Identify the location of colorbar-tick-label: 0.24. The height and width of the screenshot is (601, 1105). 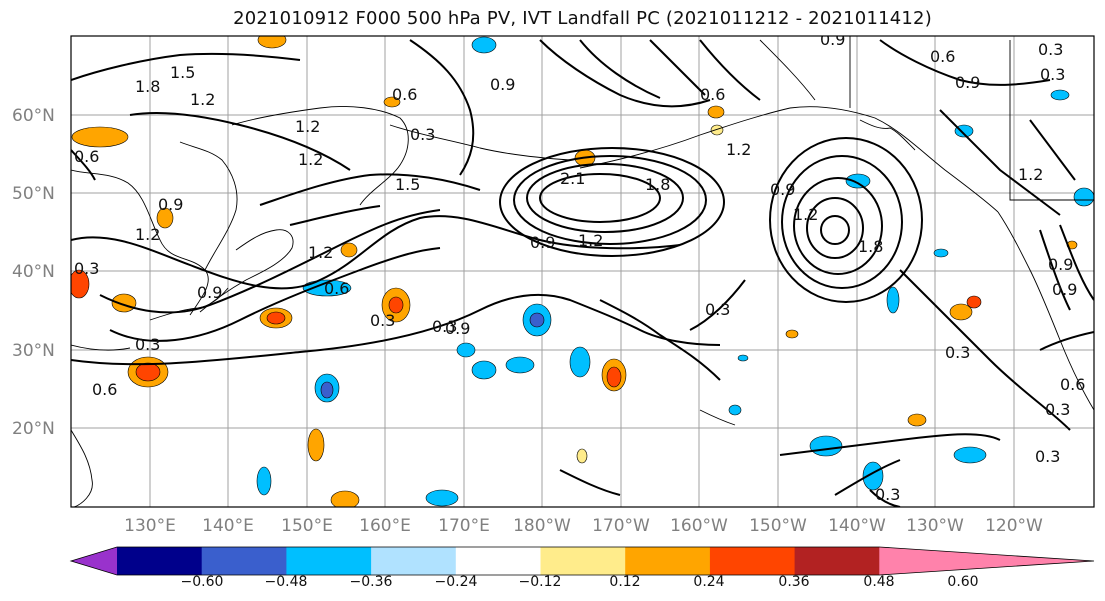
(708, 582).